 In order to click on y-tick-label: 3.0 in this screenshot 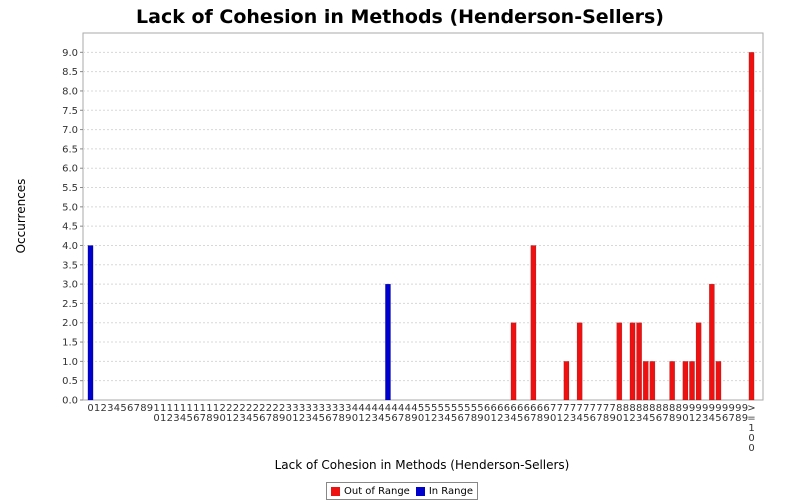, I will do `click(70, 285)`.